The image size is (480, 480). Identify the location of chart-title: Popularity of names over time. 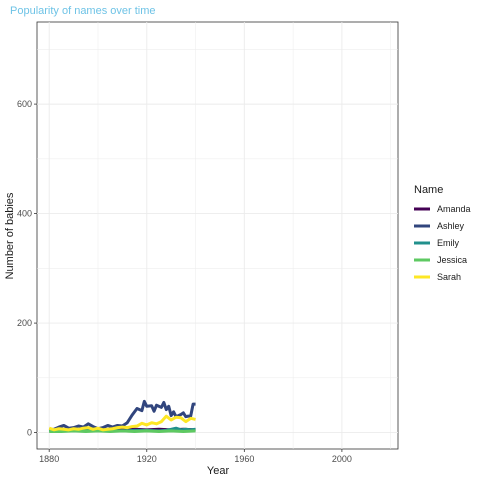
(83, 11).